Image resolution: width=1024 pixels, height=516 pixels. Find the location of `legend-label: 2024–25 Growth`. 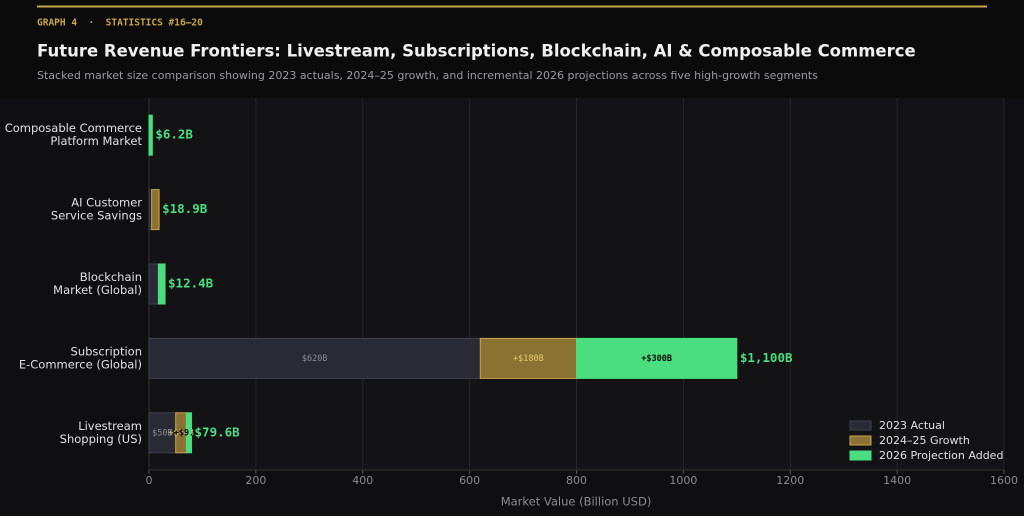

legend-label: 2024–25 Growth is located at coordinates (924, 440).